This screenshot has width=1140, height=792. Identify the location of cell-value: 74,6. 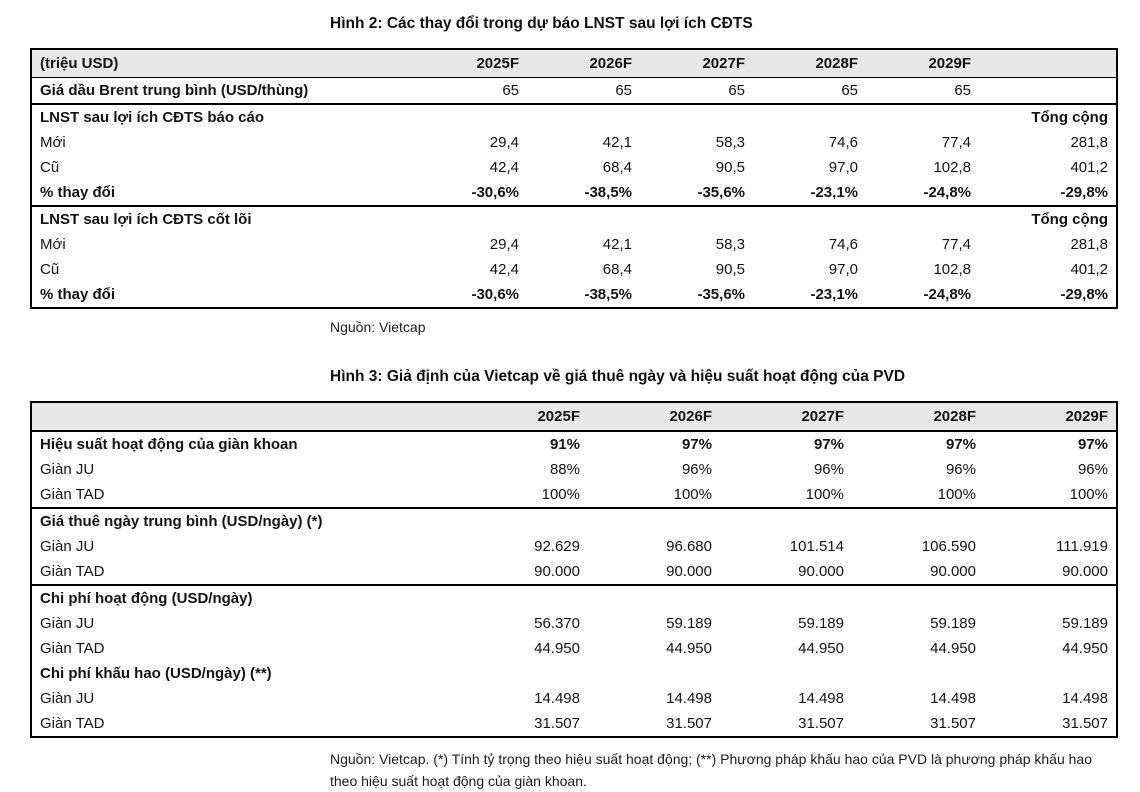
(843, 142).